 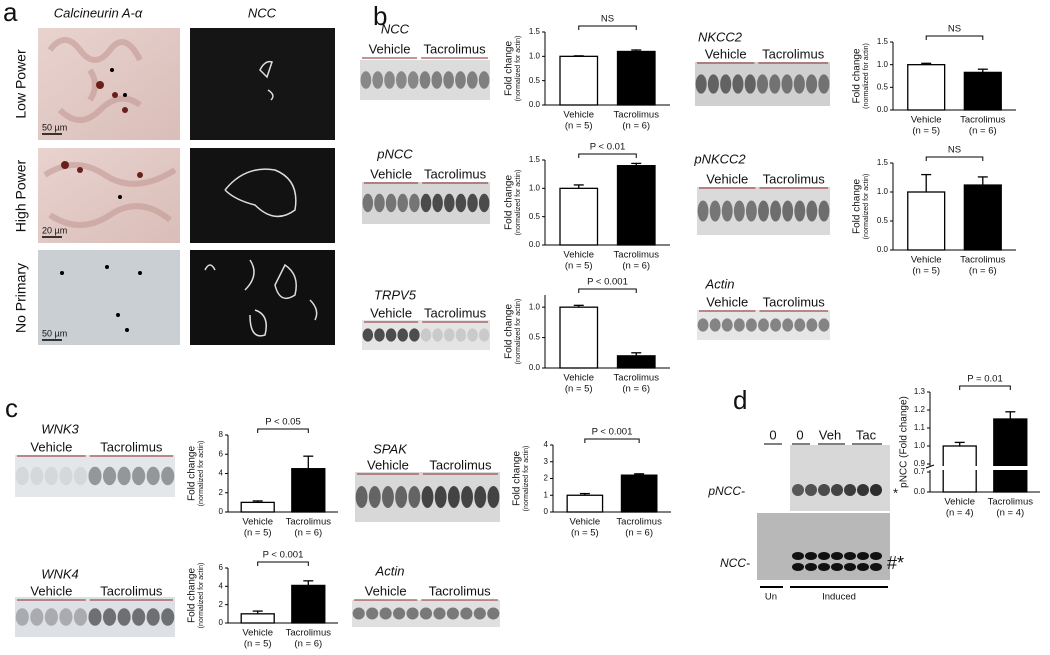 What do you see at coordinates (518, 332) in the screenshot?
I see `y-axis-sublabel: (normalized for actin)` at bounding box center [518, 332].